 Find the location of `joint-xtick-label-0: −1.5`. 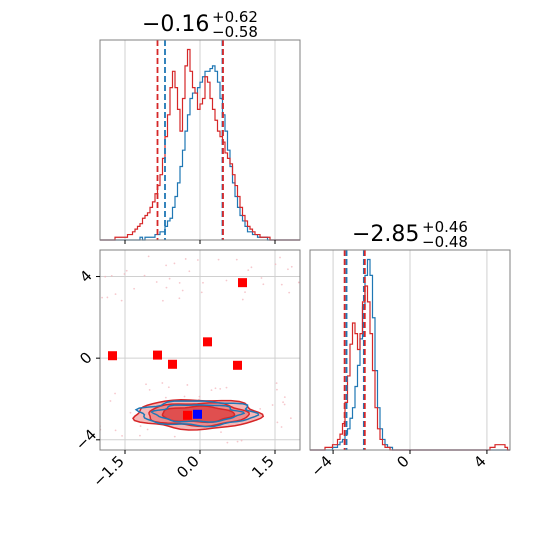

joint-xtick-label-0: −1.5 is located at coordinates (108, 471).